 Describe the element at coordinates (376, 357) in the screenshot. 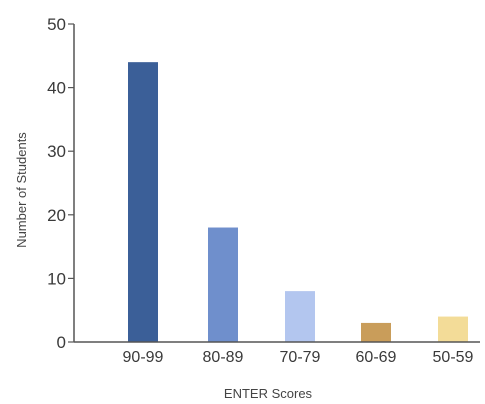

I see `x-tick-label-60-69: 60-69` at that location.